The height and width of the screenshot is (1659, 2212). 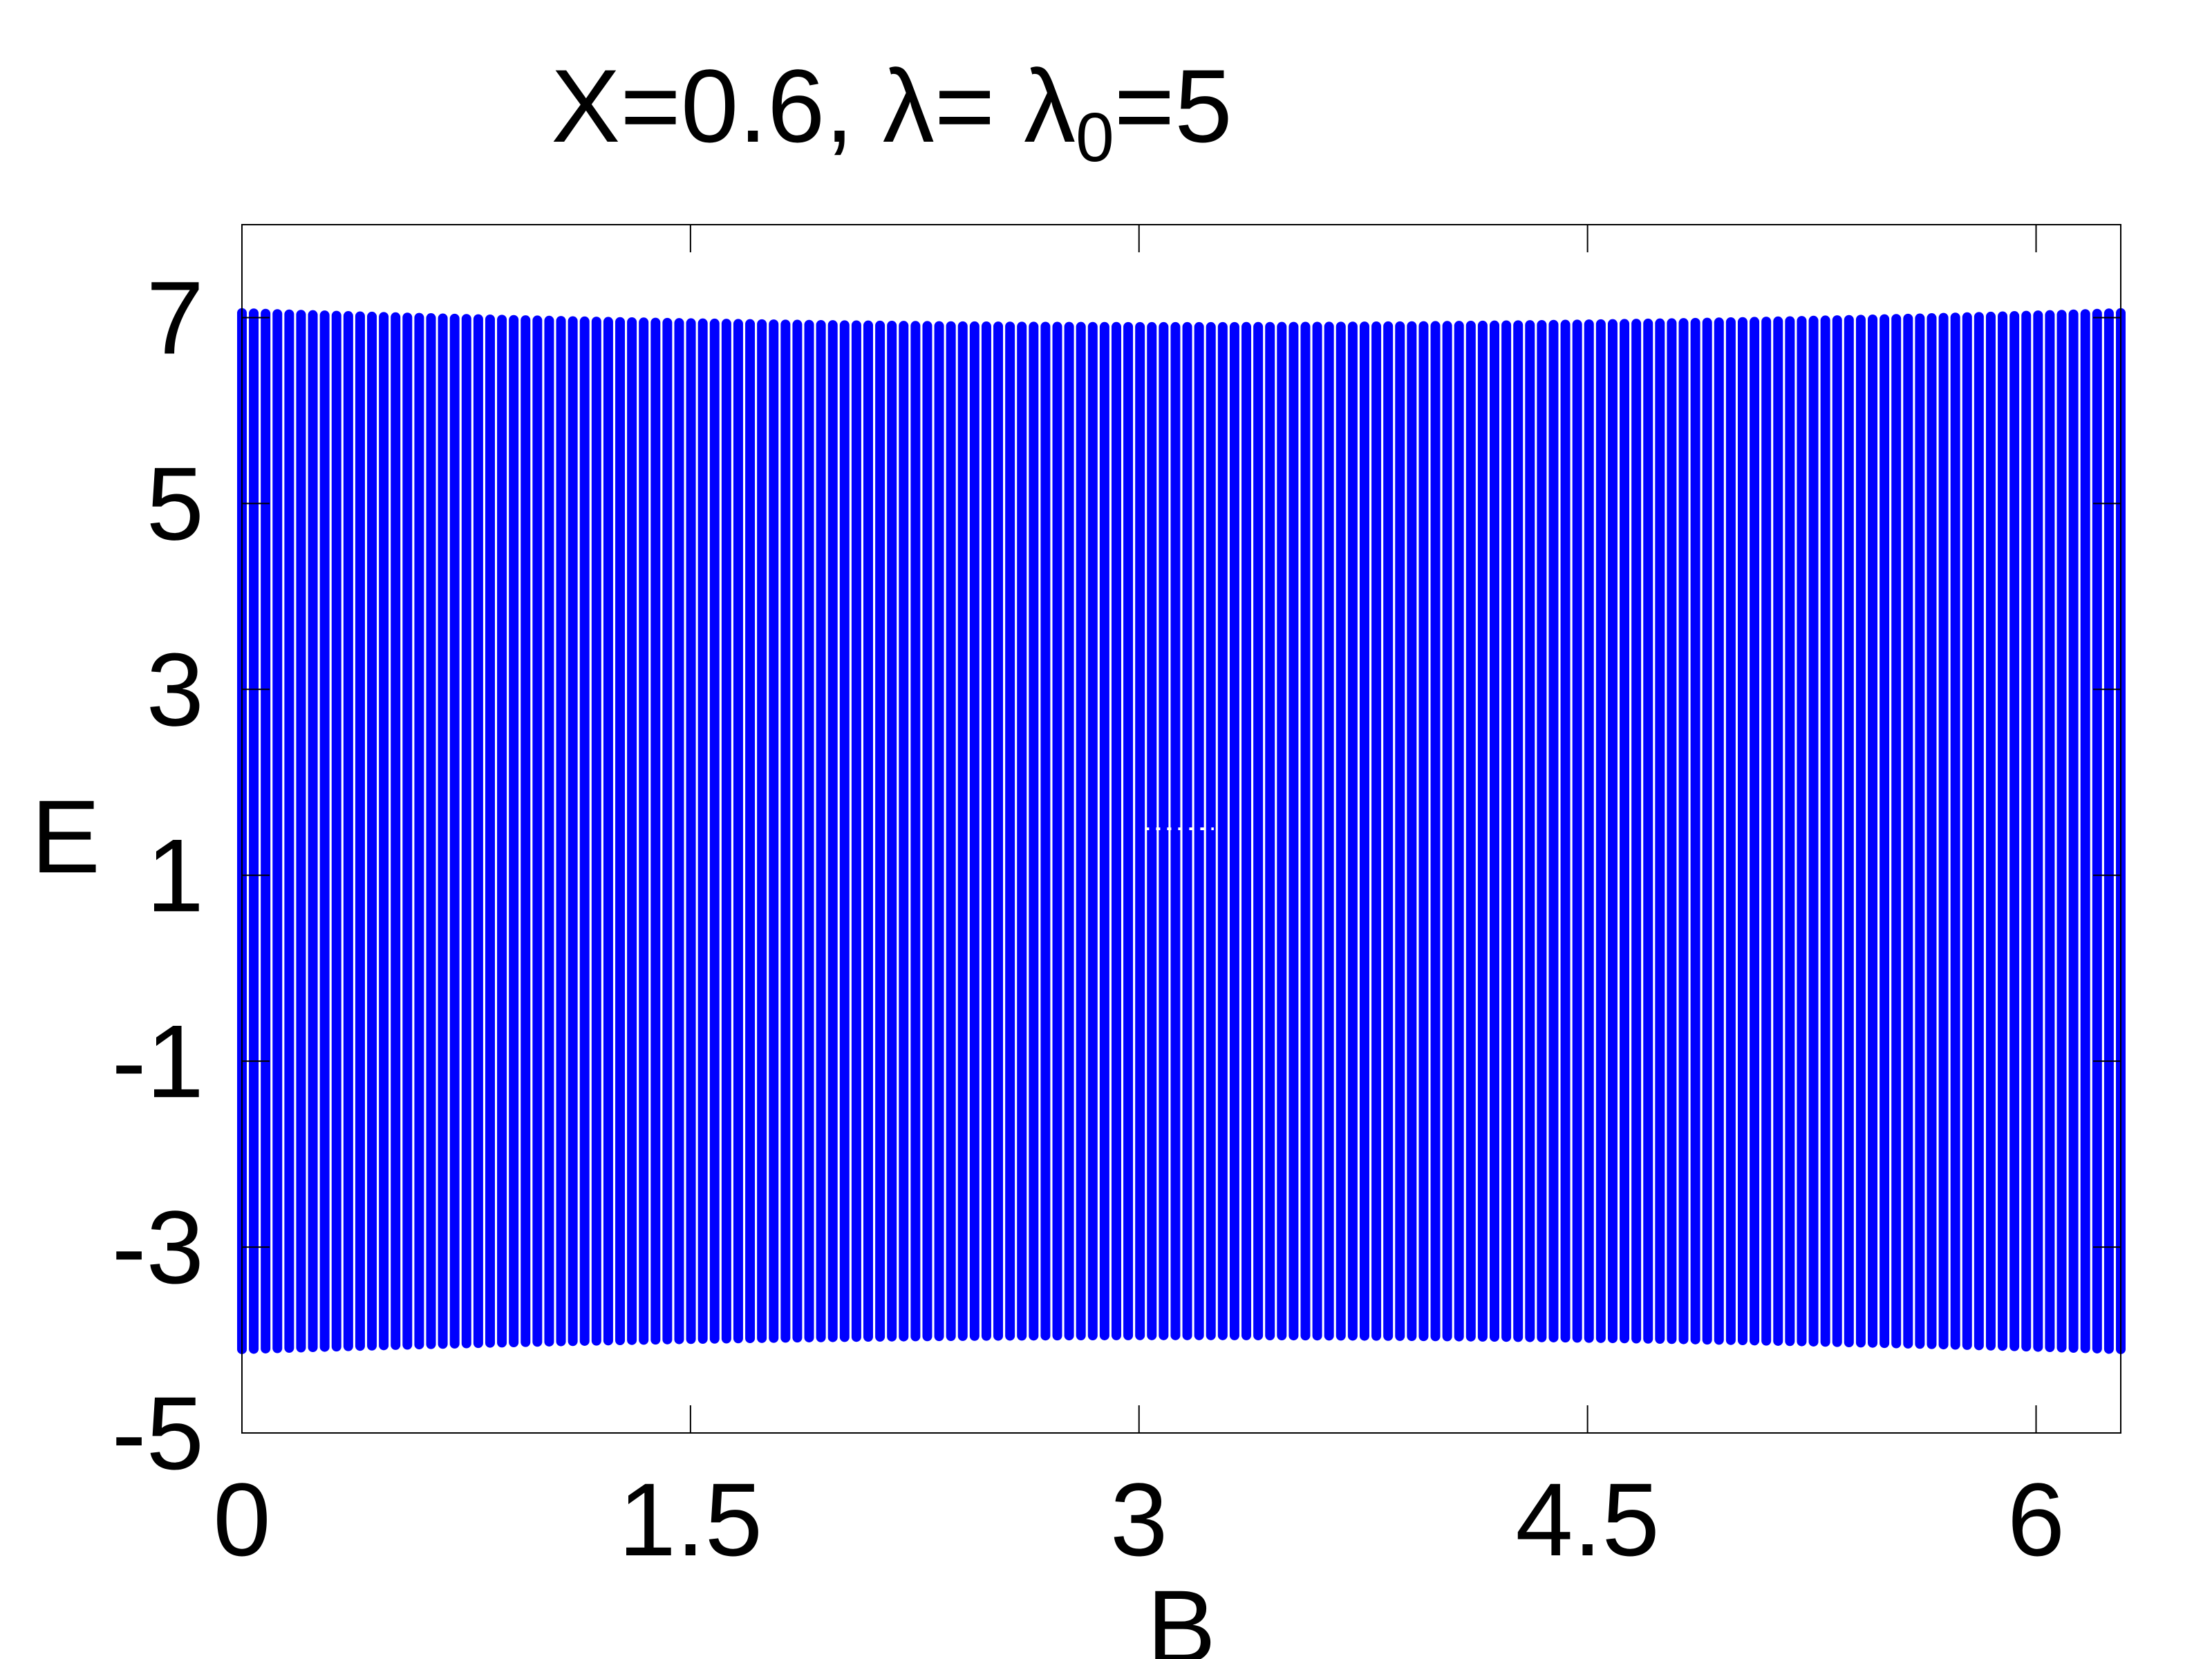 I want to click on x-tick-label: 4.5, so click(x=1587, y=1519).